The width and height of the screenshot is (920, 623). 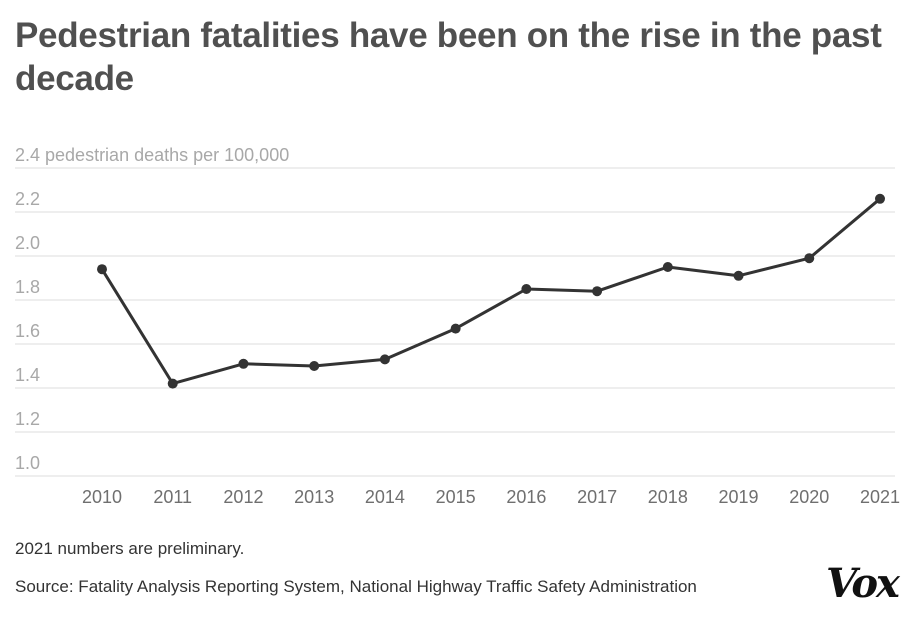 What do you see at coordinates (27, 331) in the screenshot?
I see `y-tick-label: 1.6` at bounding box center [27, 331].